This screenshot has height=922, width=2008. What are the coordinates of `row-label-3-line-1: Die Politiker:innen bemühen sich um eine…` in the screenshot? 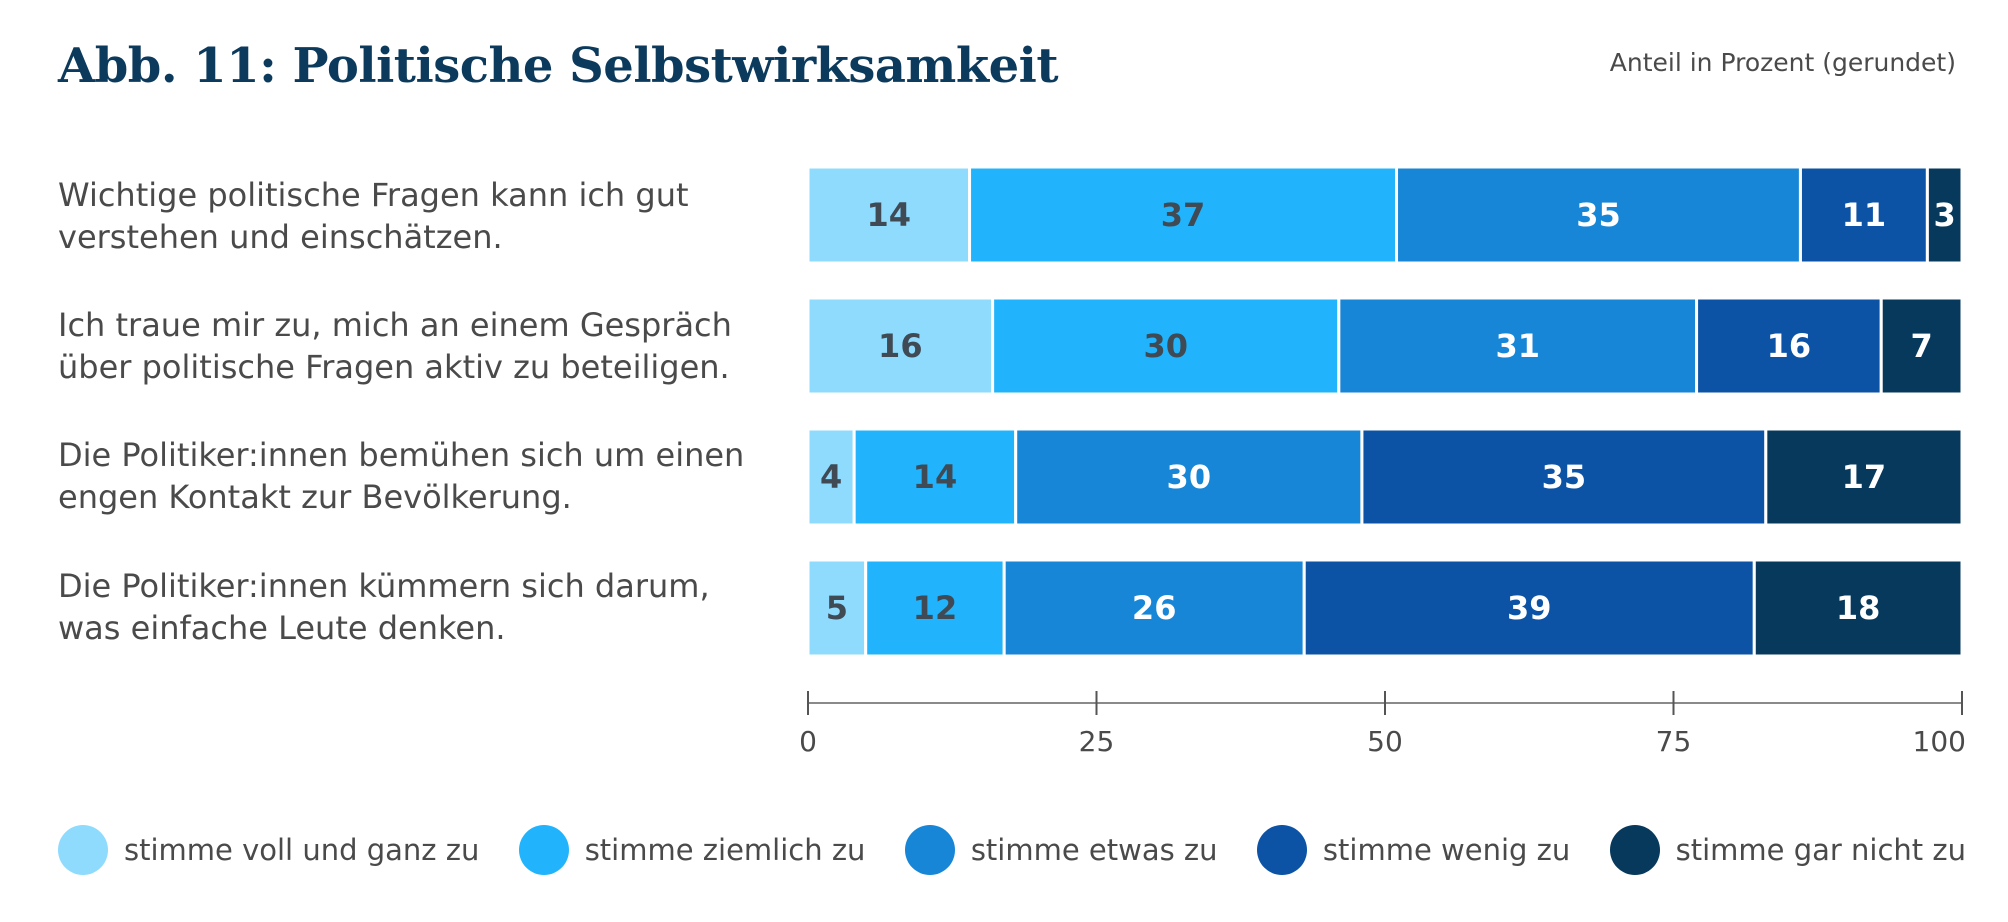 It's located at (401, 455).